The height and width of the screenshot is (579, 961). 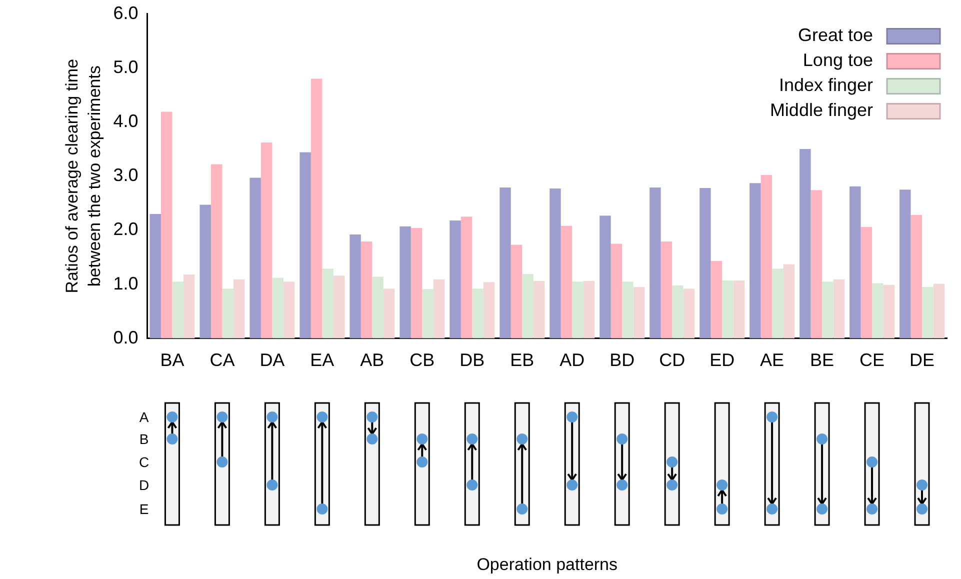 What do you see at coordinates (372, 360) in the screenshot?
I see `x-tick-label: AB` at bounding box center [372, 360].